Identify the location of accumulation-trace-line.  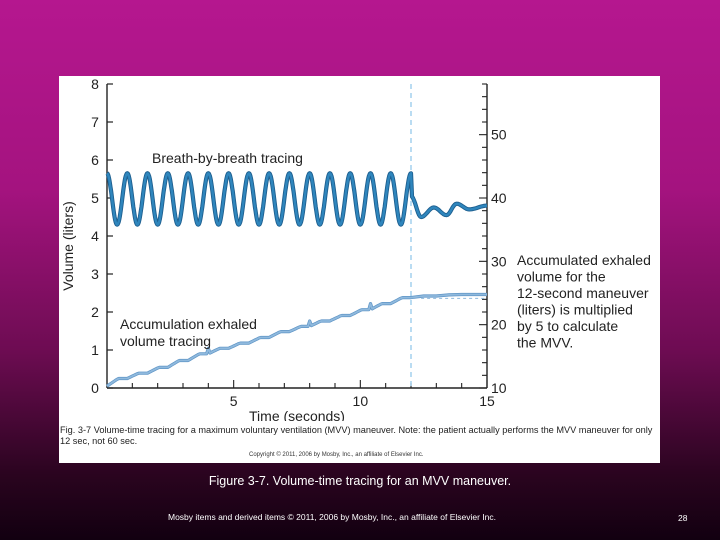
(296, 340).